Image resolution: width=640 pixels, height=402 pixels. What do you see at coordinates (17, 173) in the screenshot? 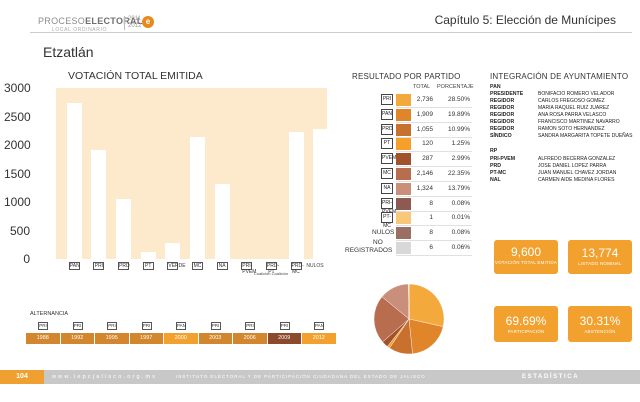
I see `y-tick-label: 1500` at bounding box center [17, 173].